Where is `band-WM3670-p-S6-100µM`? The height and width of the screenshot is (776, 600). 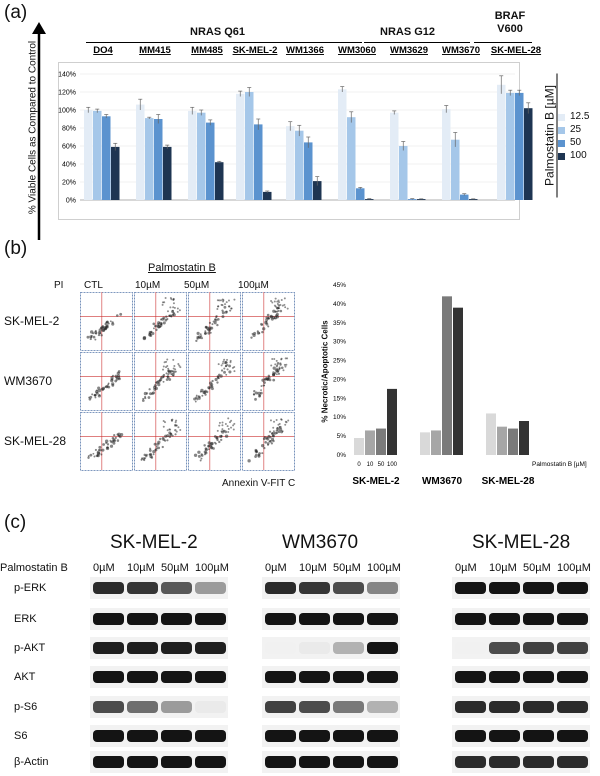
band-WM3670-p-S6-100µM is located at coordinates (382, 707).